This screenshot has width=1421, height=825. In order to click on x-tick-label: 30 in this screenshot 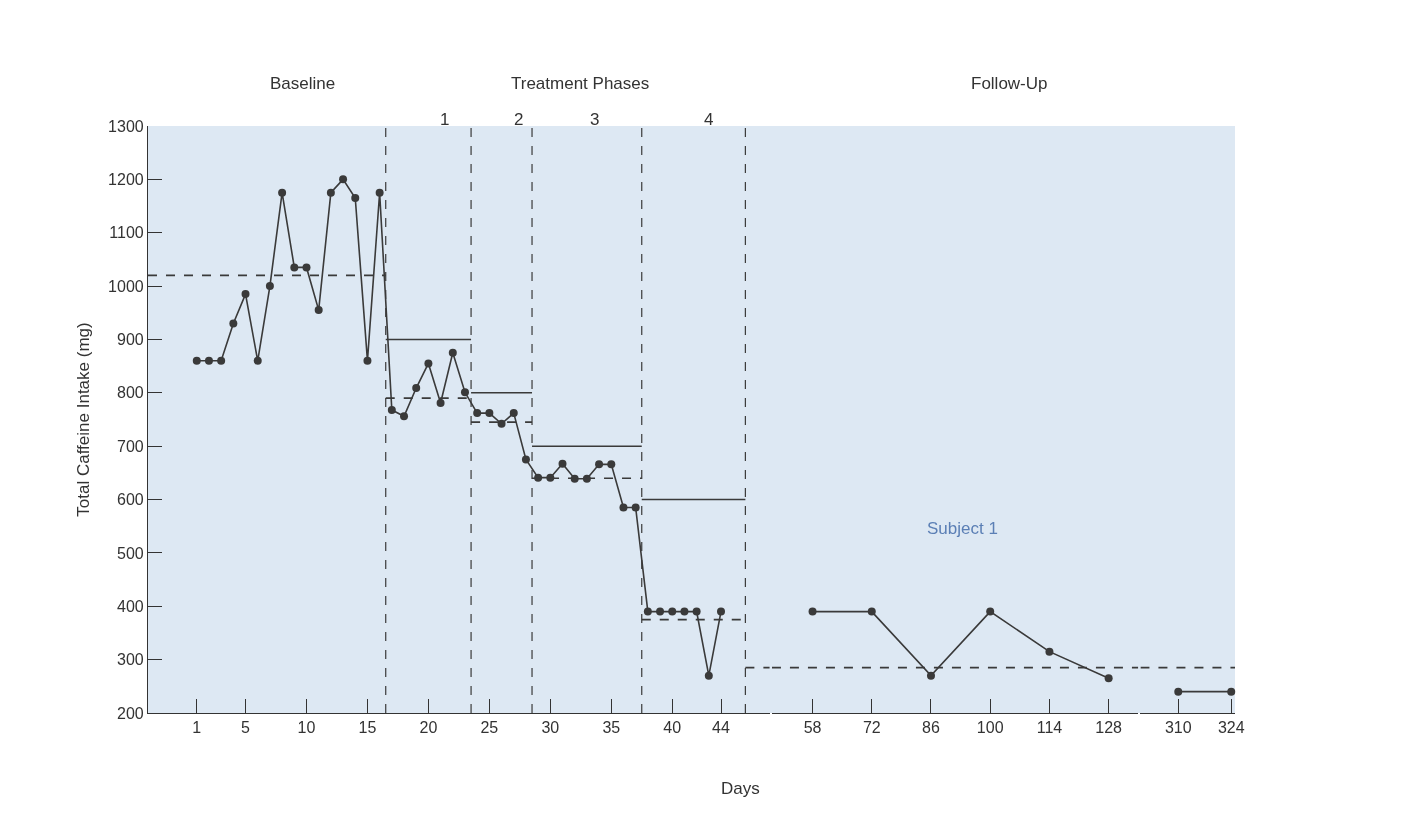, I will do `click(550, 728)`.